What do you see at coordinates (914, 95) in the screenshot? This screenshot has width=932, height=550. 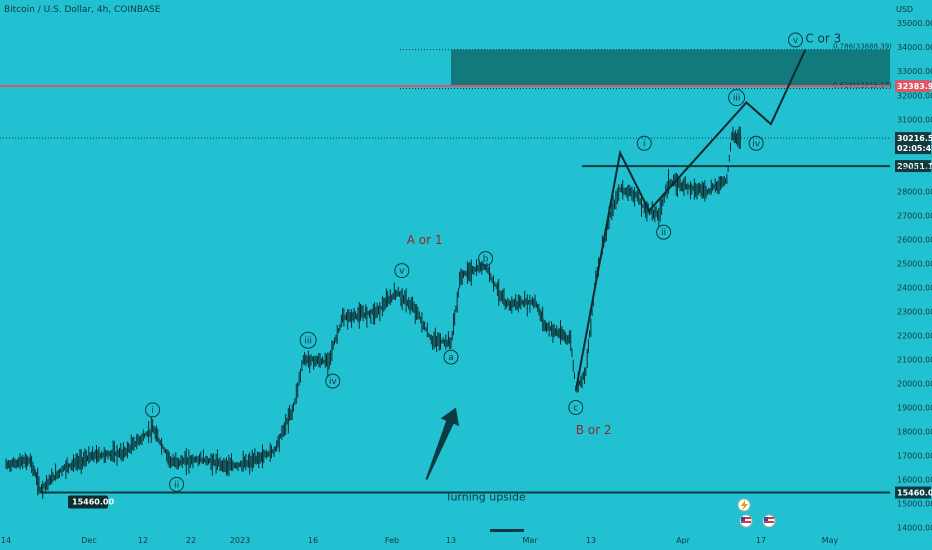 I see `y-tick-label: 32000.00` at bounding box center [914, 95].